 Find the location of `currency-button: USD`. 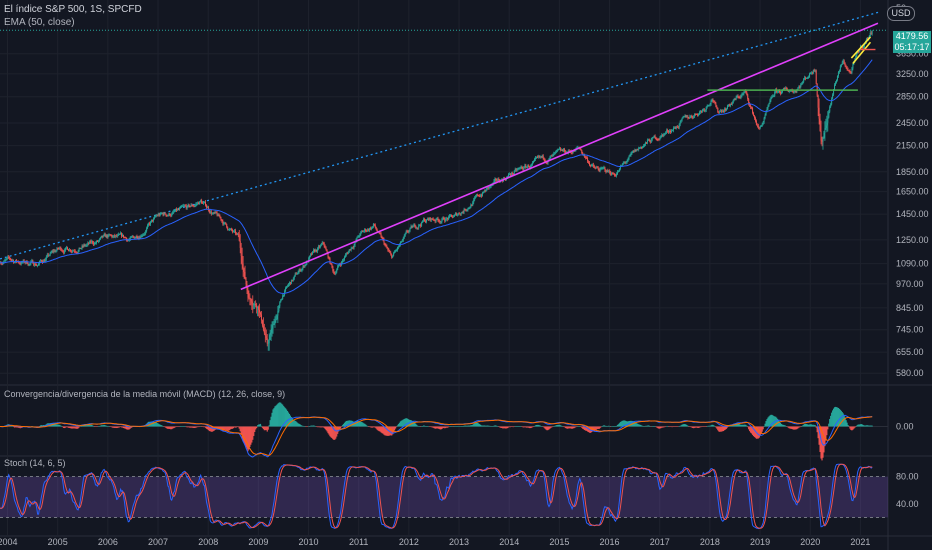

currency-button: USD is located at coordinates (901, 13).